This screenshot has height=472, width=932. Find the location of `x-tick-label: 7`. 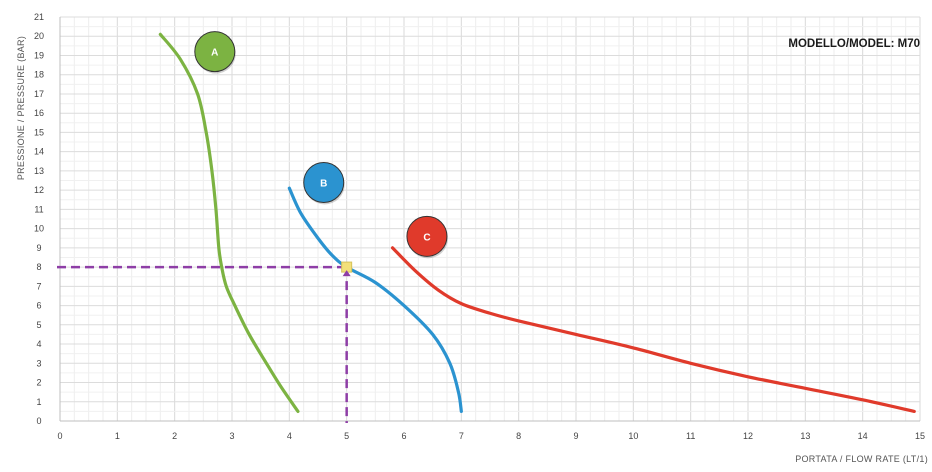

x-tick-label: 7 is located at coordinates (461, 436).